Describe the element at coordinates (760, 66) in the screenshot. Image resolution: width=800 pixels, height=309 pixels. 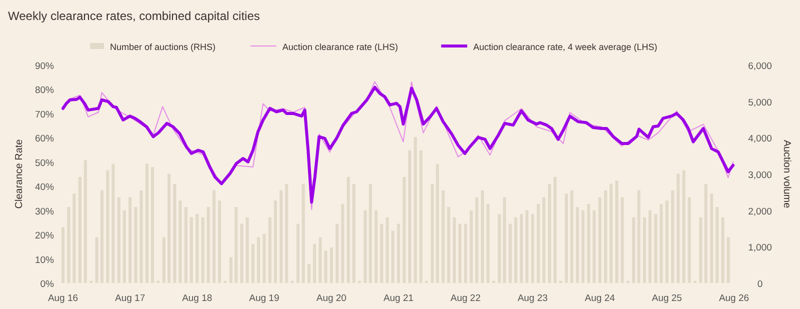
I see `y2-tick-label: 6,000` at that location.